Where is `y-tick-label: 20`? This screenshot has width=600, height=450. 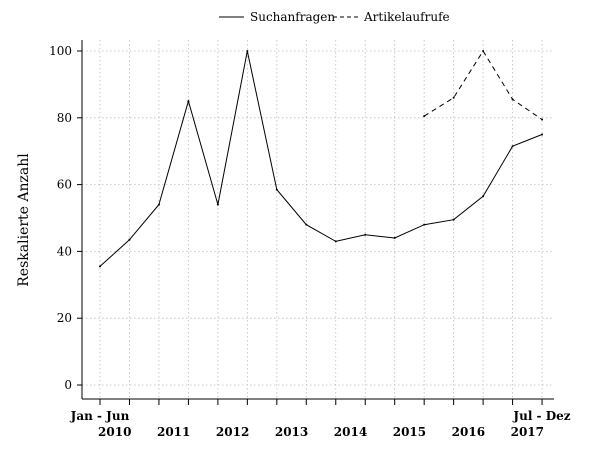
y-tick-label: 20 is located at coordinates (64, 318).